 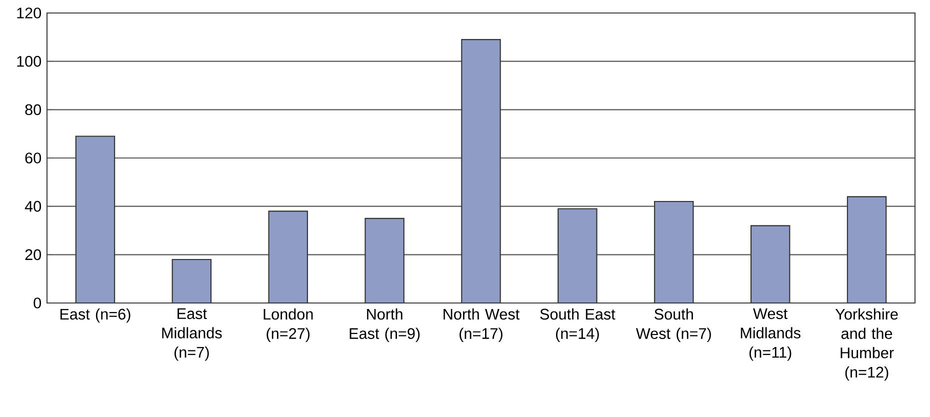 What do you see at coordinates (33, 110) in the screenshot?
I see `y-tick-label: 80` at bounding box center [33, 110].